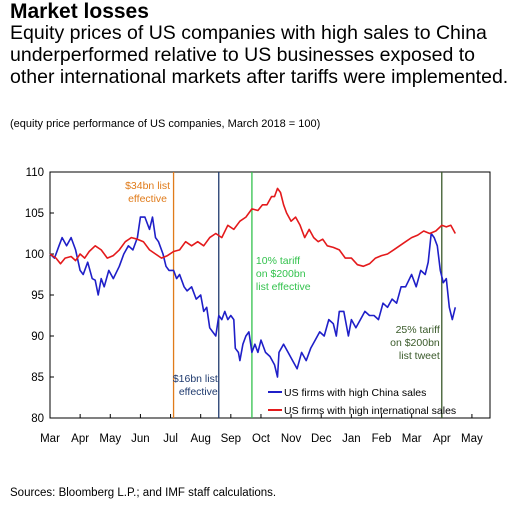  What do you see at coordinates (355, 393) in the screenshot?
I see `legend-label: US firms with high China sales` at bounding box center [355, 393].